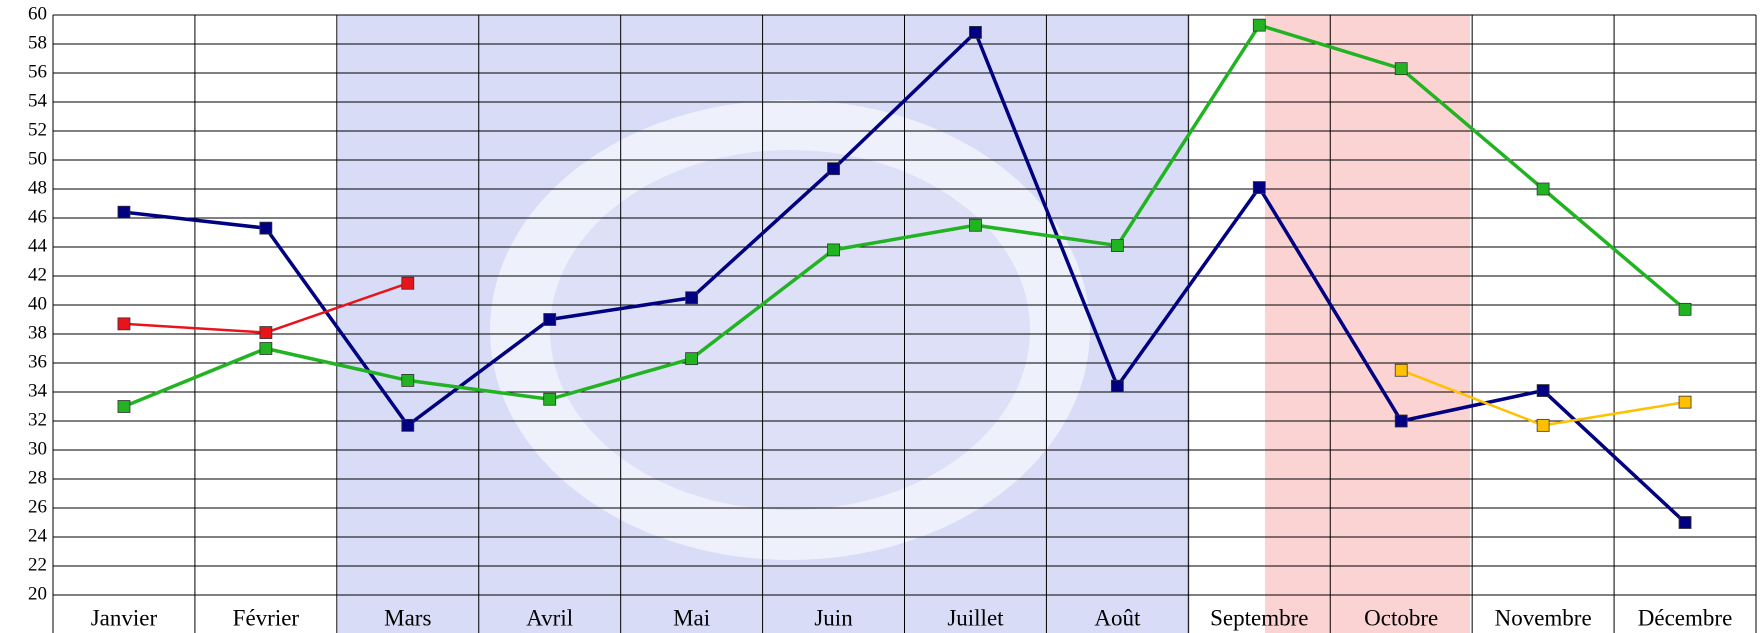 The image size is (1763, 633). I want to click on y-tick-label: 58, so click(37, 42).